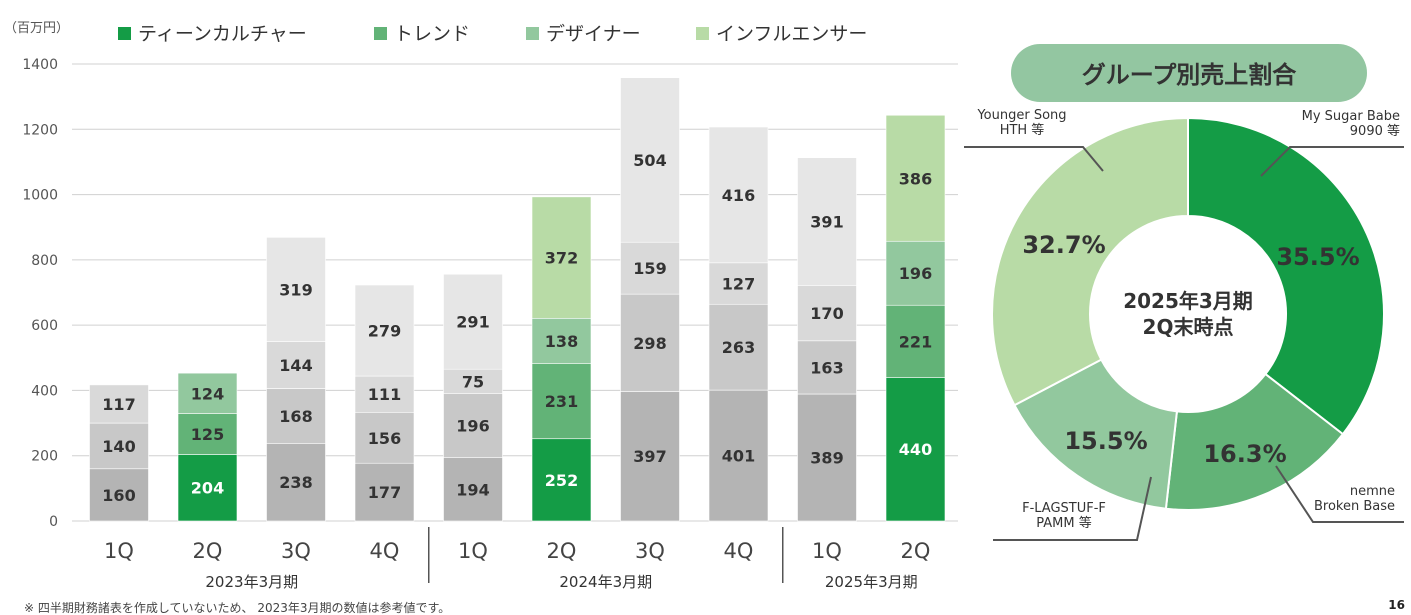 The image size is (1411, 615). What do you see at coordinates (473, 551) in the screenshot?
I see `x-tick-label: 1Q` at bounding box center [473, 551].